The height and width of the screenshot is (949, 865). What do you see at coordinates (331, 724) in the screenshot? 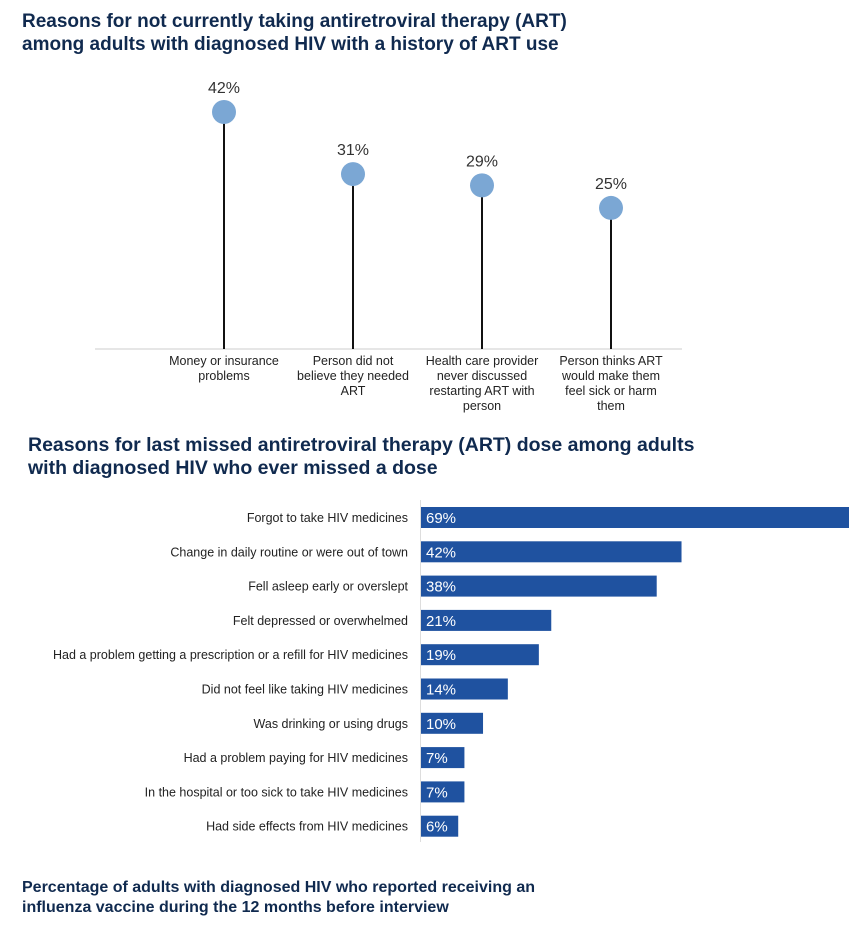
I see `bar-category-label: Was drinking or using drugs` at bounding box center [331, 724].